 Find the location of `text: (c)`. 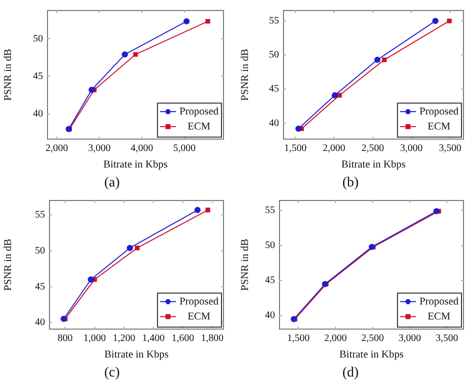

text: (c) is located at coordinates (112, 372).